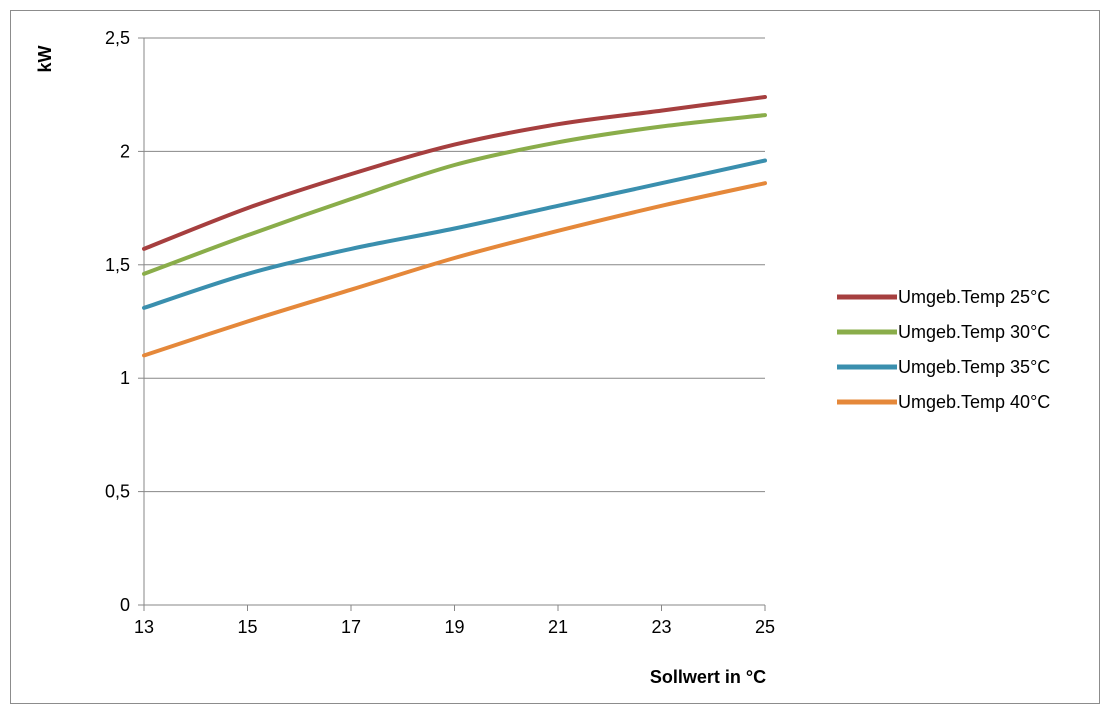 This screenshot has width=1112, height=716. Describe the element at coordinates (765, 627) in the screenshot. I see `x-tick-label: 25` at that location.